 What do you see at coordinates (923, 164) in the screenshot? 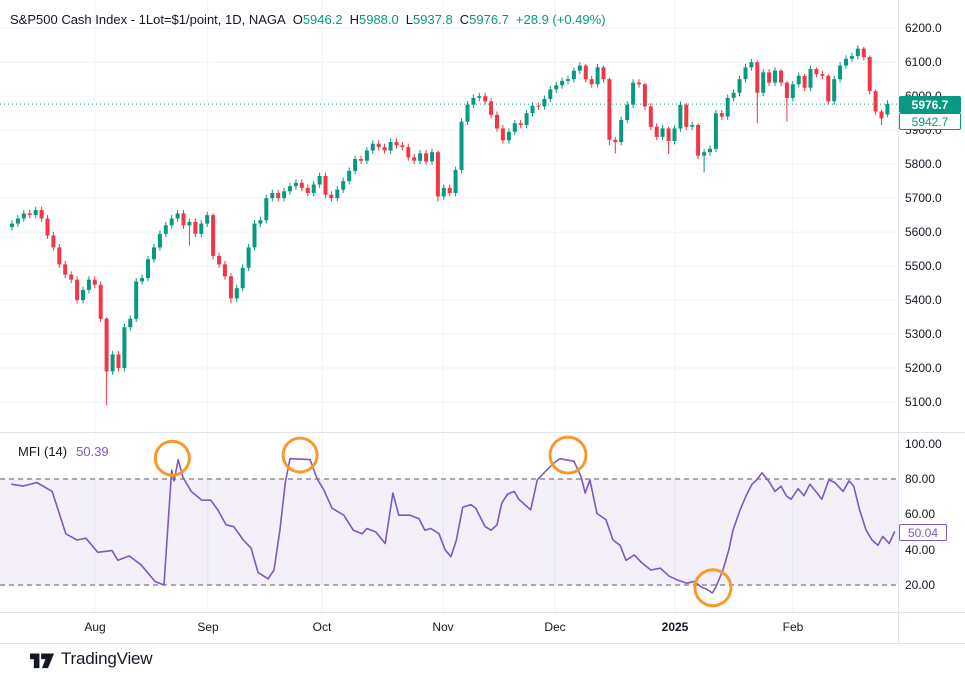
I see `price-axis-tick: 5800.0` at bounding box center [923, 164].